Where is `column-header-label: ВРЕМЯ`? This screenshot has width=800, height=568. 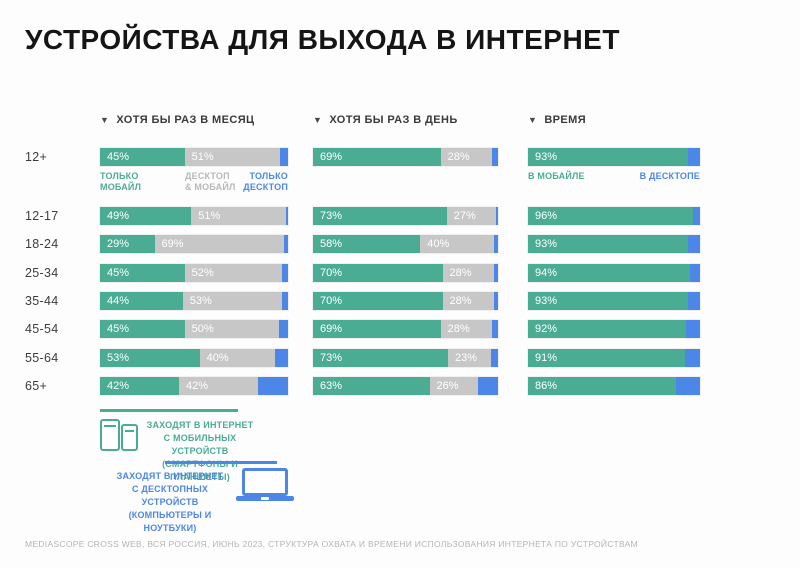 column-header-label: ВРЕМЯ is located at coordinates (565, 120).